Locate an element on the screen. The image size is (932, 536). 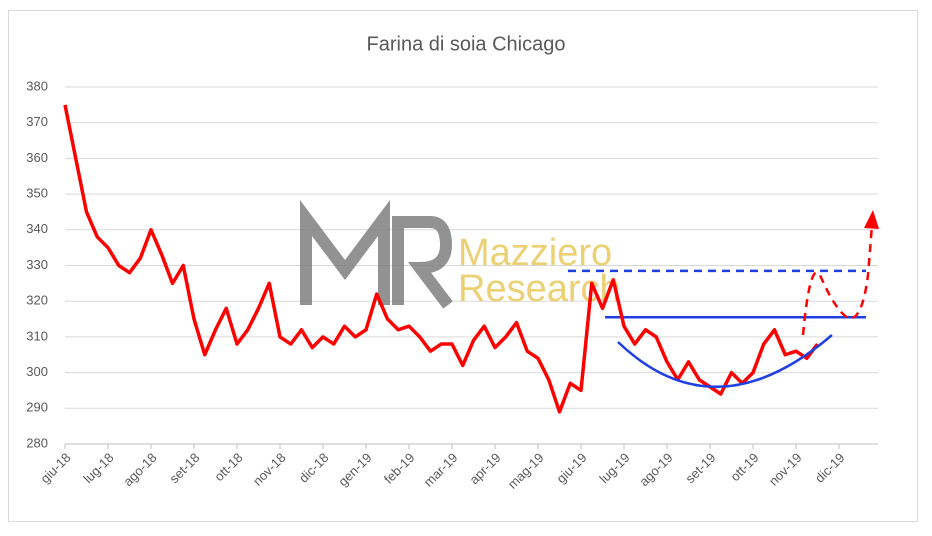
bowl-arc is located at coordinates (725, 361).